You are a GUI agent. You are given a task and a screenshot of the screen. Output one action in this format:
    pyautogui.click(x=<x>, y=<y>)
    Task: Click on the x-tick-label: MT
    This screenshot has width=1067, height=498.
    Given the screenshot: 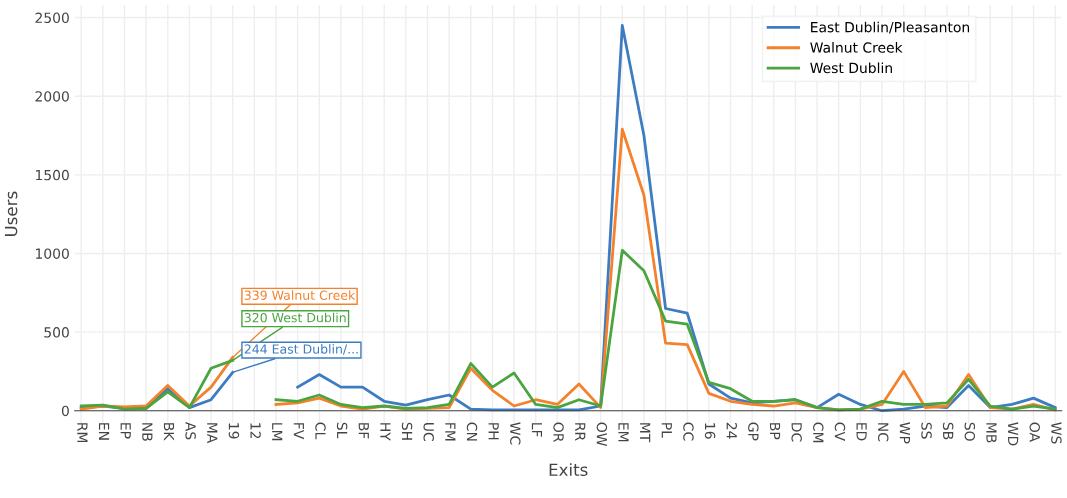 What is the action you would take?
    pyautogui.click(x=645, y=433)
    